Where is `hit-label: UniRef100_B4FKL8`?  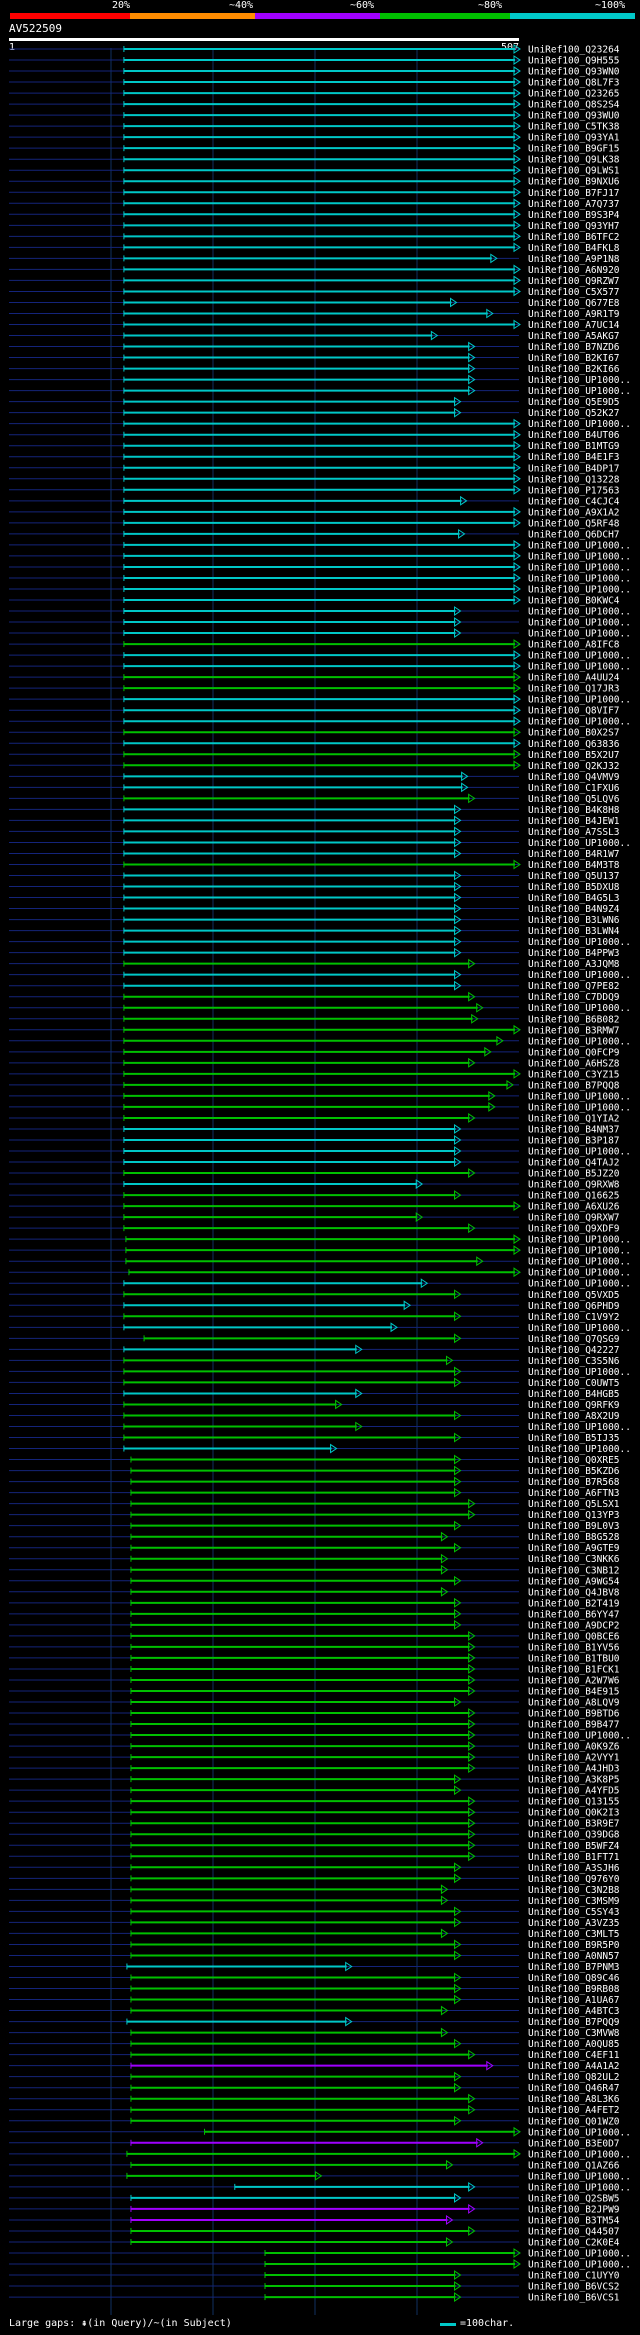 hit-label: UniRef100_B4FKL8 is located at coordinates (574, 248).